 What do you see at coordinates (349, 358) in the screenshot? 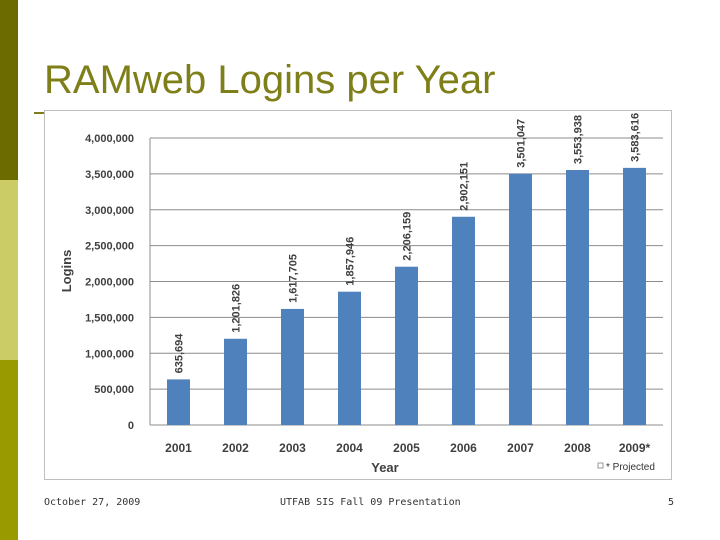
I see `bar-2004` at bounding box center [349, 358].